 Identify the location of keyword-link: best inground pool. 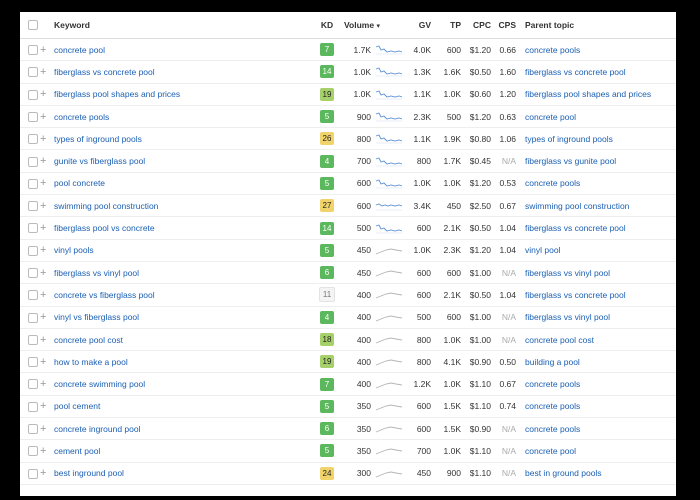
(89, 473).